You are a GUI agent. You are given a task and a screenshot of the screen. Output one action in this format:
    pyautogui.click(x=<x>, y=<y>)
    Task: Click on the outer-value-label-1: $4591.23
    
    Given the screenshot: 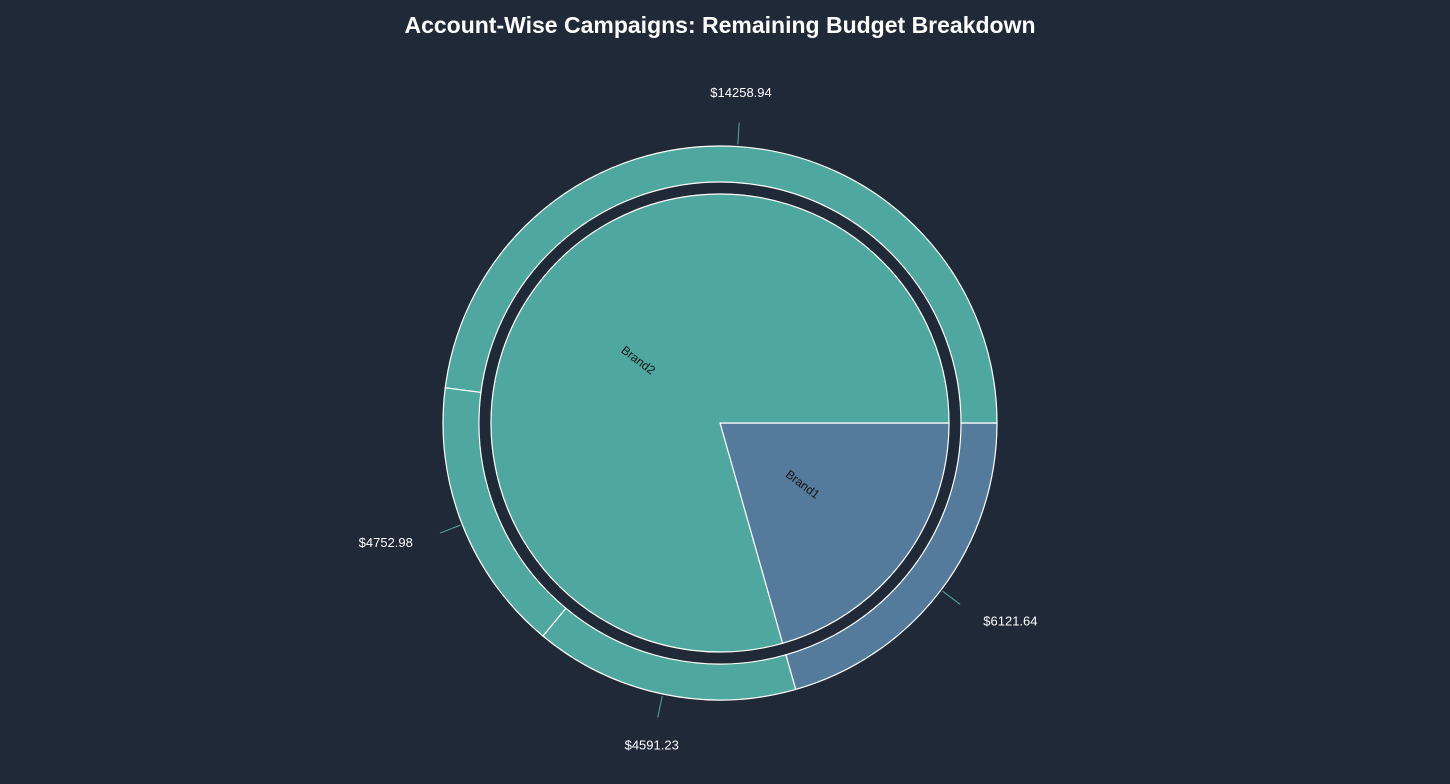 What is the action you would take?
    pyautogui.click(x=652, y=744)
    